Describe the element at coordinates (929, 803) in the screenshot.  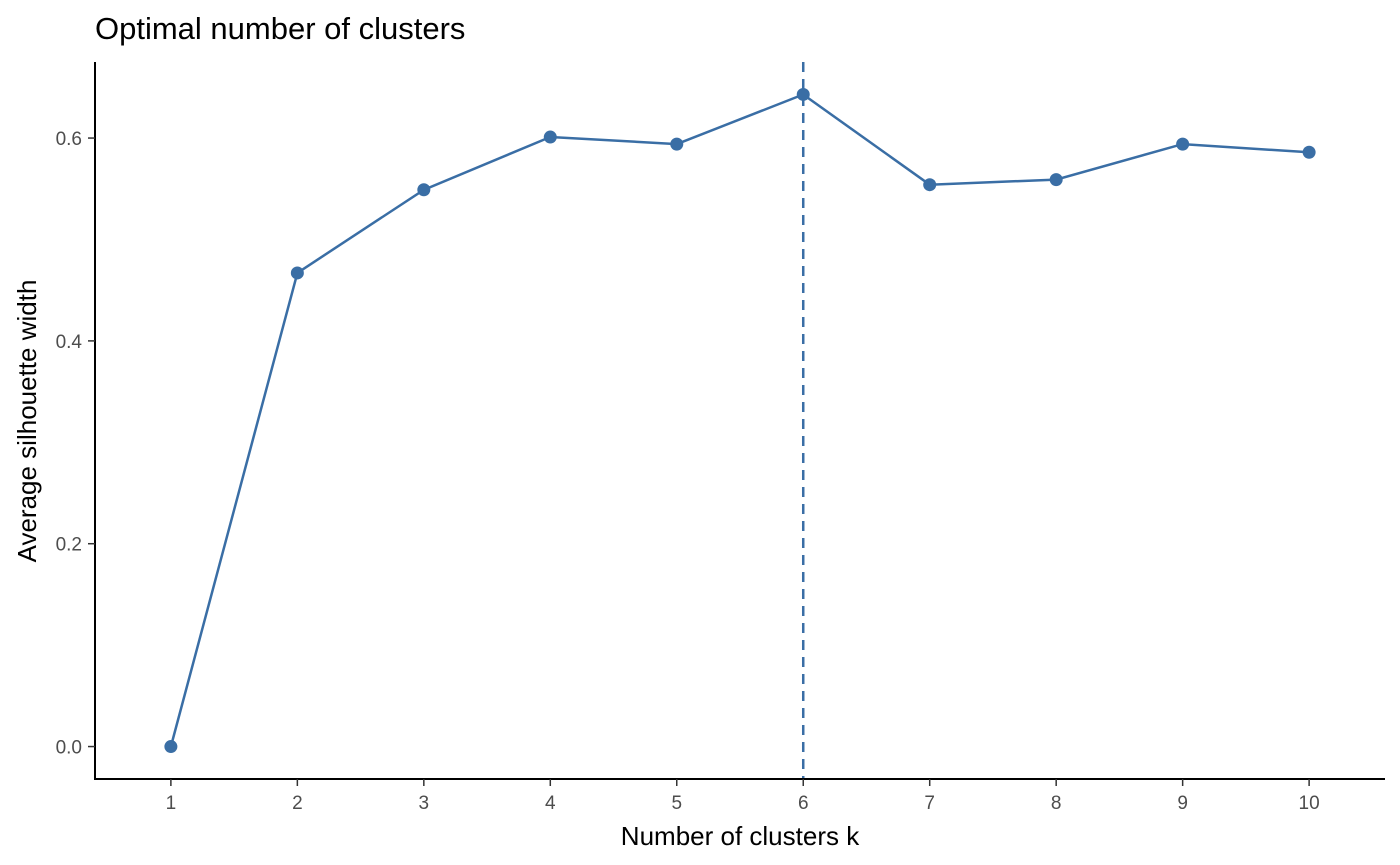
I see `x-tick-label: 7` at that location.